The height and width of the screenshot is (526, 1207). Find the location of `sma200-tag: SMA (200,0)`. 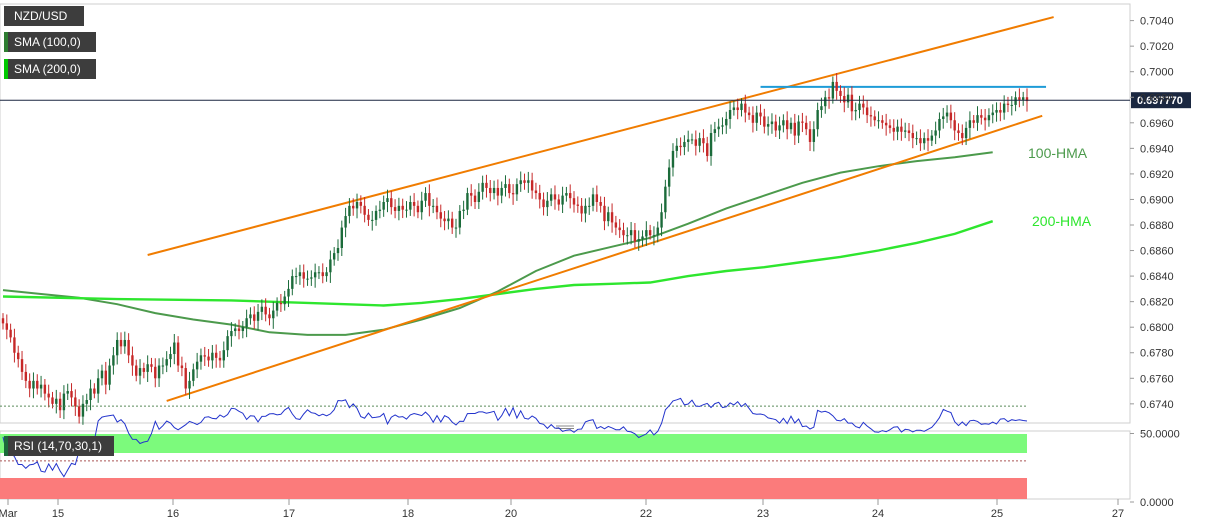

sma200-tag: SMA (200,0) is located at coordinates (50, 69).